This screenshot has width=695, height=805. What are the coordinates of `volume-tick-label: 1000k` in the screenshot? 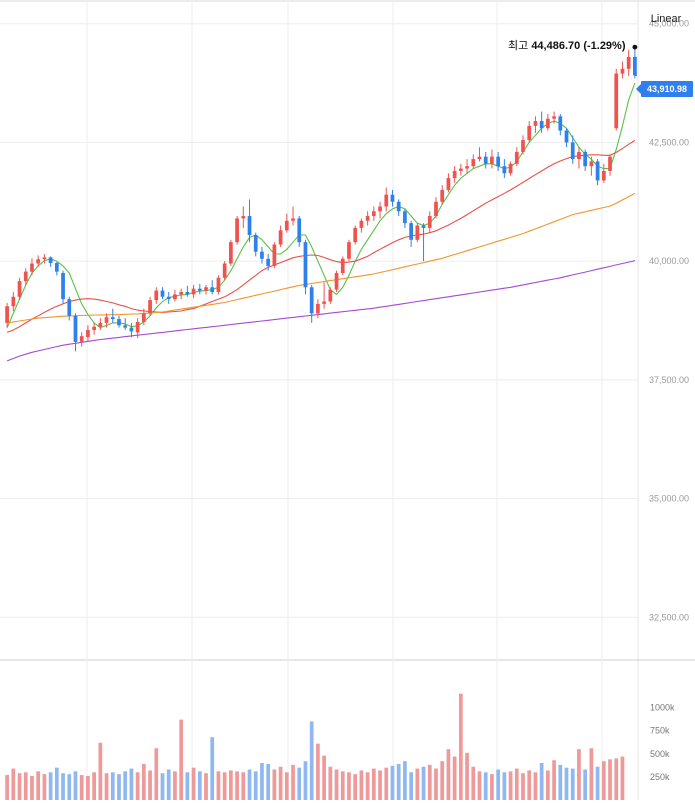 It's located at (662, 708).